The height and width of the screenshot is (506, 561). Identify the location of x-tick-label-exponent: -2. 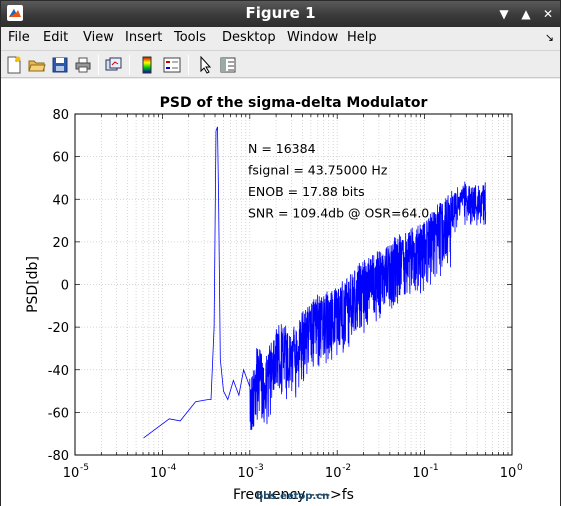
(346, 468).